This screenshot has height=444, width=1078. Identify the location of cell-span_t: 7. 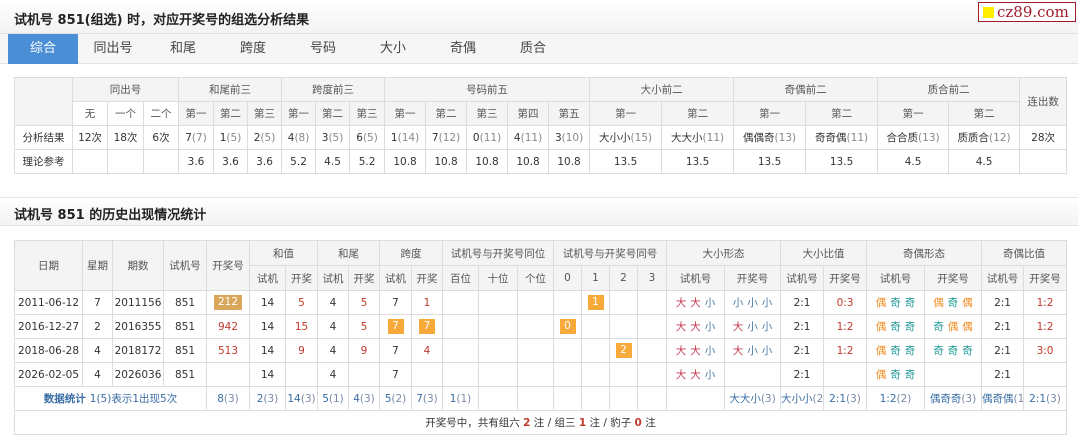
(395, 302).